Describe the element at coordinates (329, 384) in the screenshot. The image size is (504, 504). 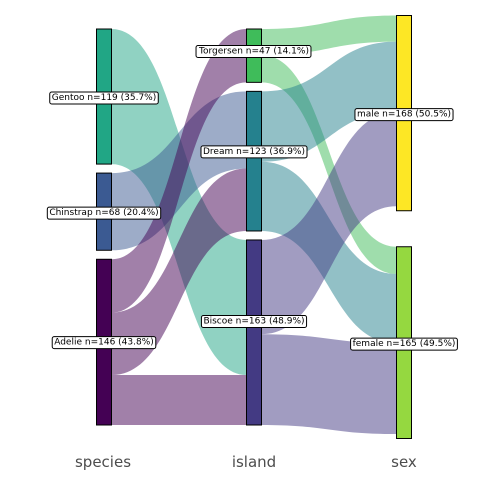
I see `flow-biscoe-female` at that location.